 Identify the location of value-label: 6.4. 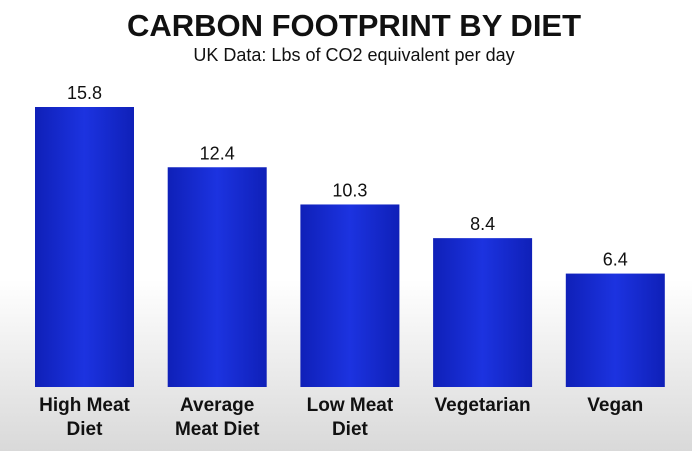
(615, 260).